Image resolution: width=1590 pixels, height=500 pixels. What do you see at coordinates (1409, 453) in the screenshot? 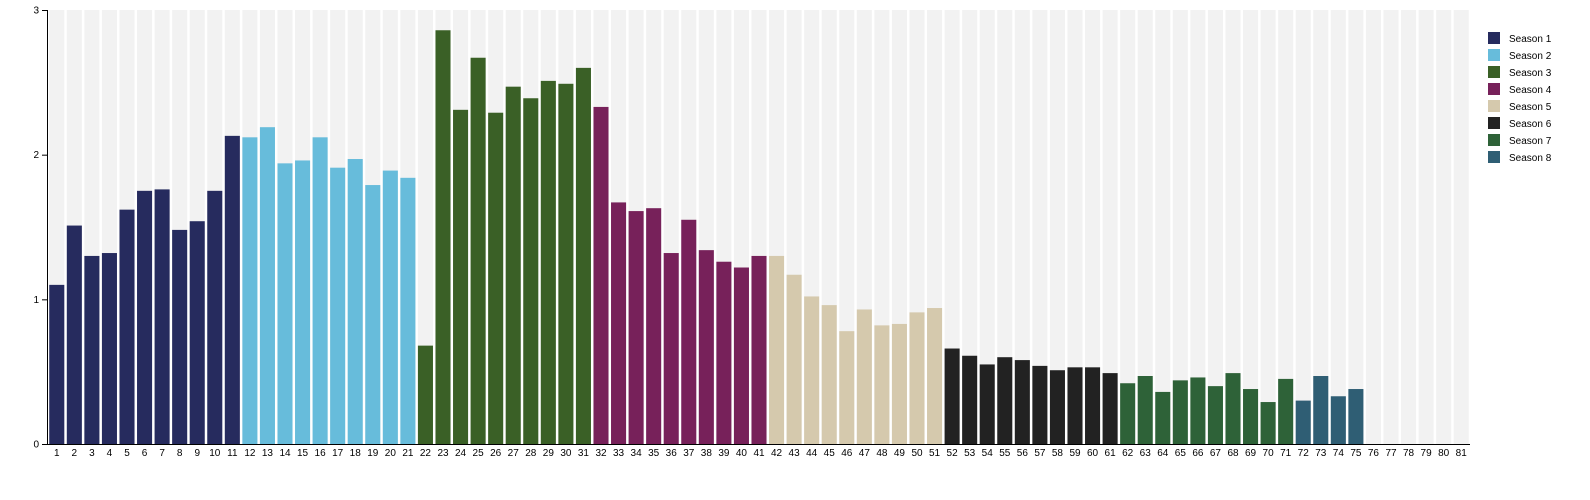
I see `x-tick-label: 78` at bounding box center [1409, 453].